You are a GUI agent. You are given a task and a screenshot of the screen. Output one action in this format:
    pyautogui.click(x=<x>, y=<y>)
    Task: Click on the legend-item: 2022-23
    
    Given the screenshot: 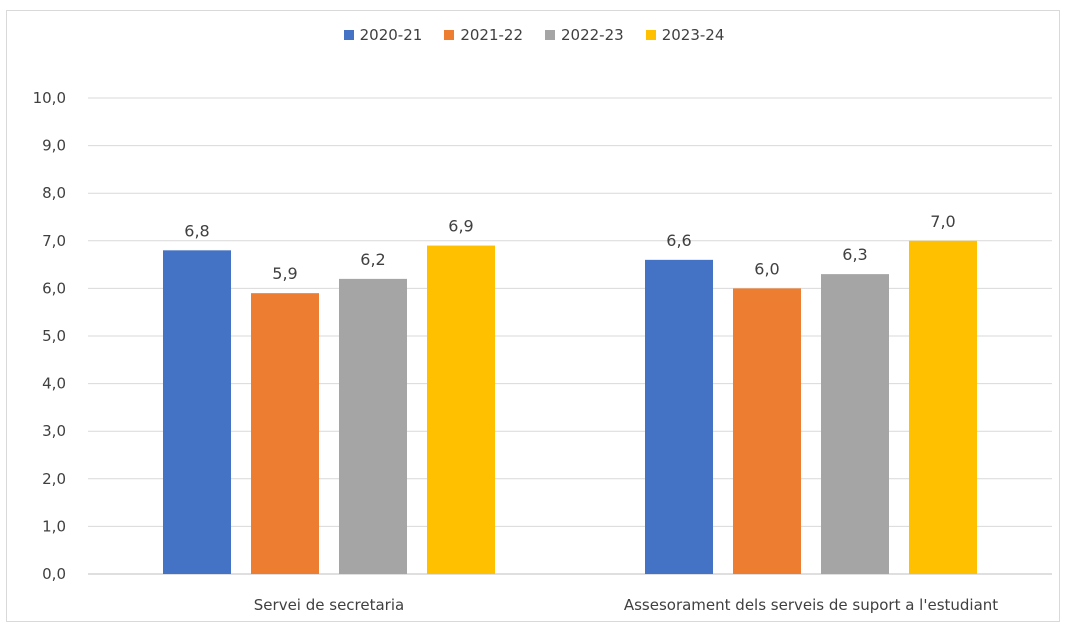 What is the action you would take?
    pyautogui.click(x=584, y=35)
    